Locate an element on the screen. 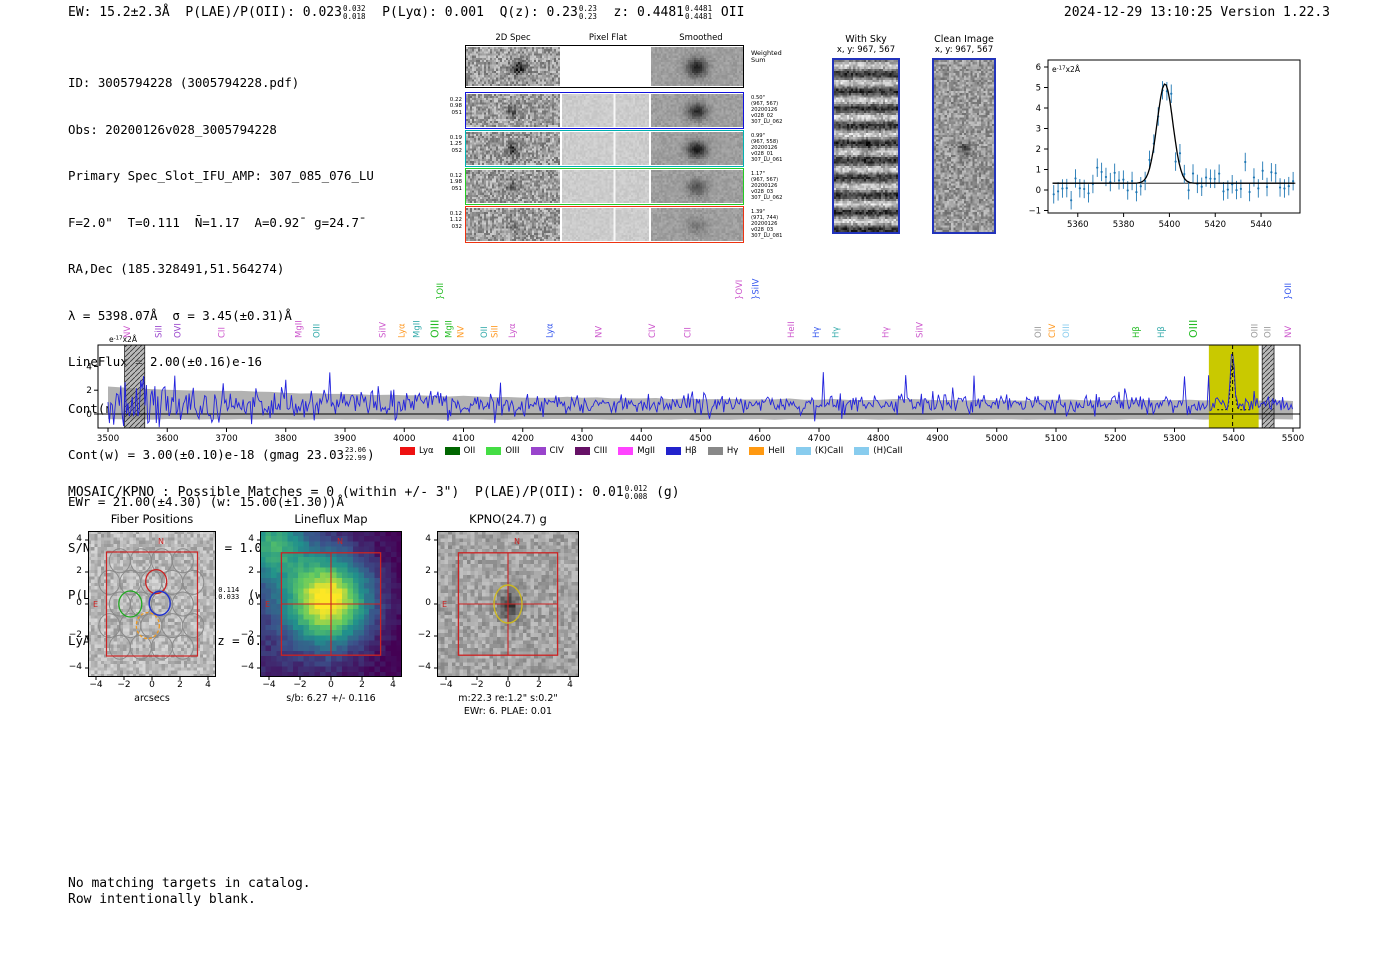  info-ewr: EWr = 21.00(±4.30) (w: 15.00(±1.30))Å is located at coordinates (206, 501).